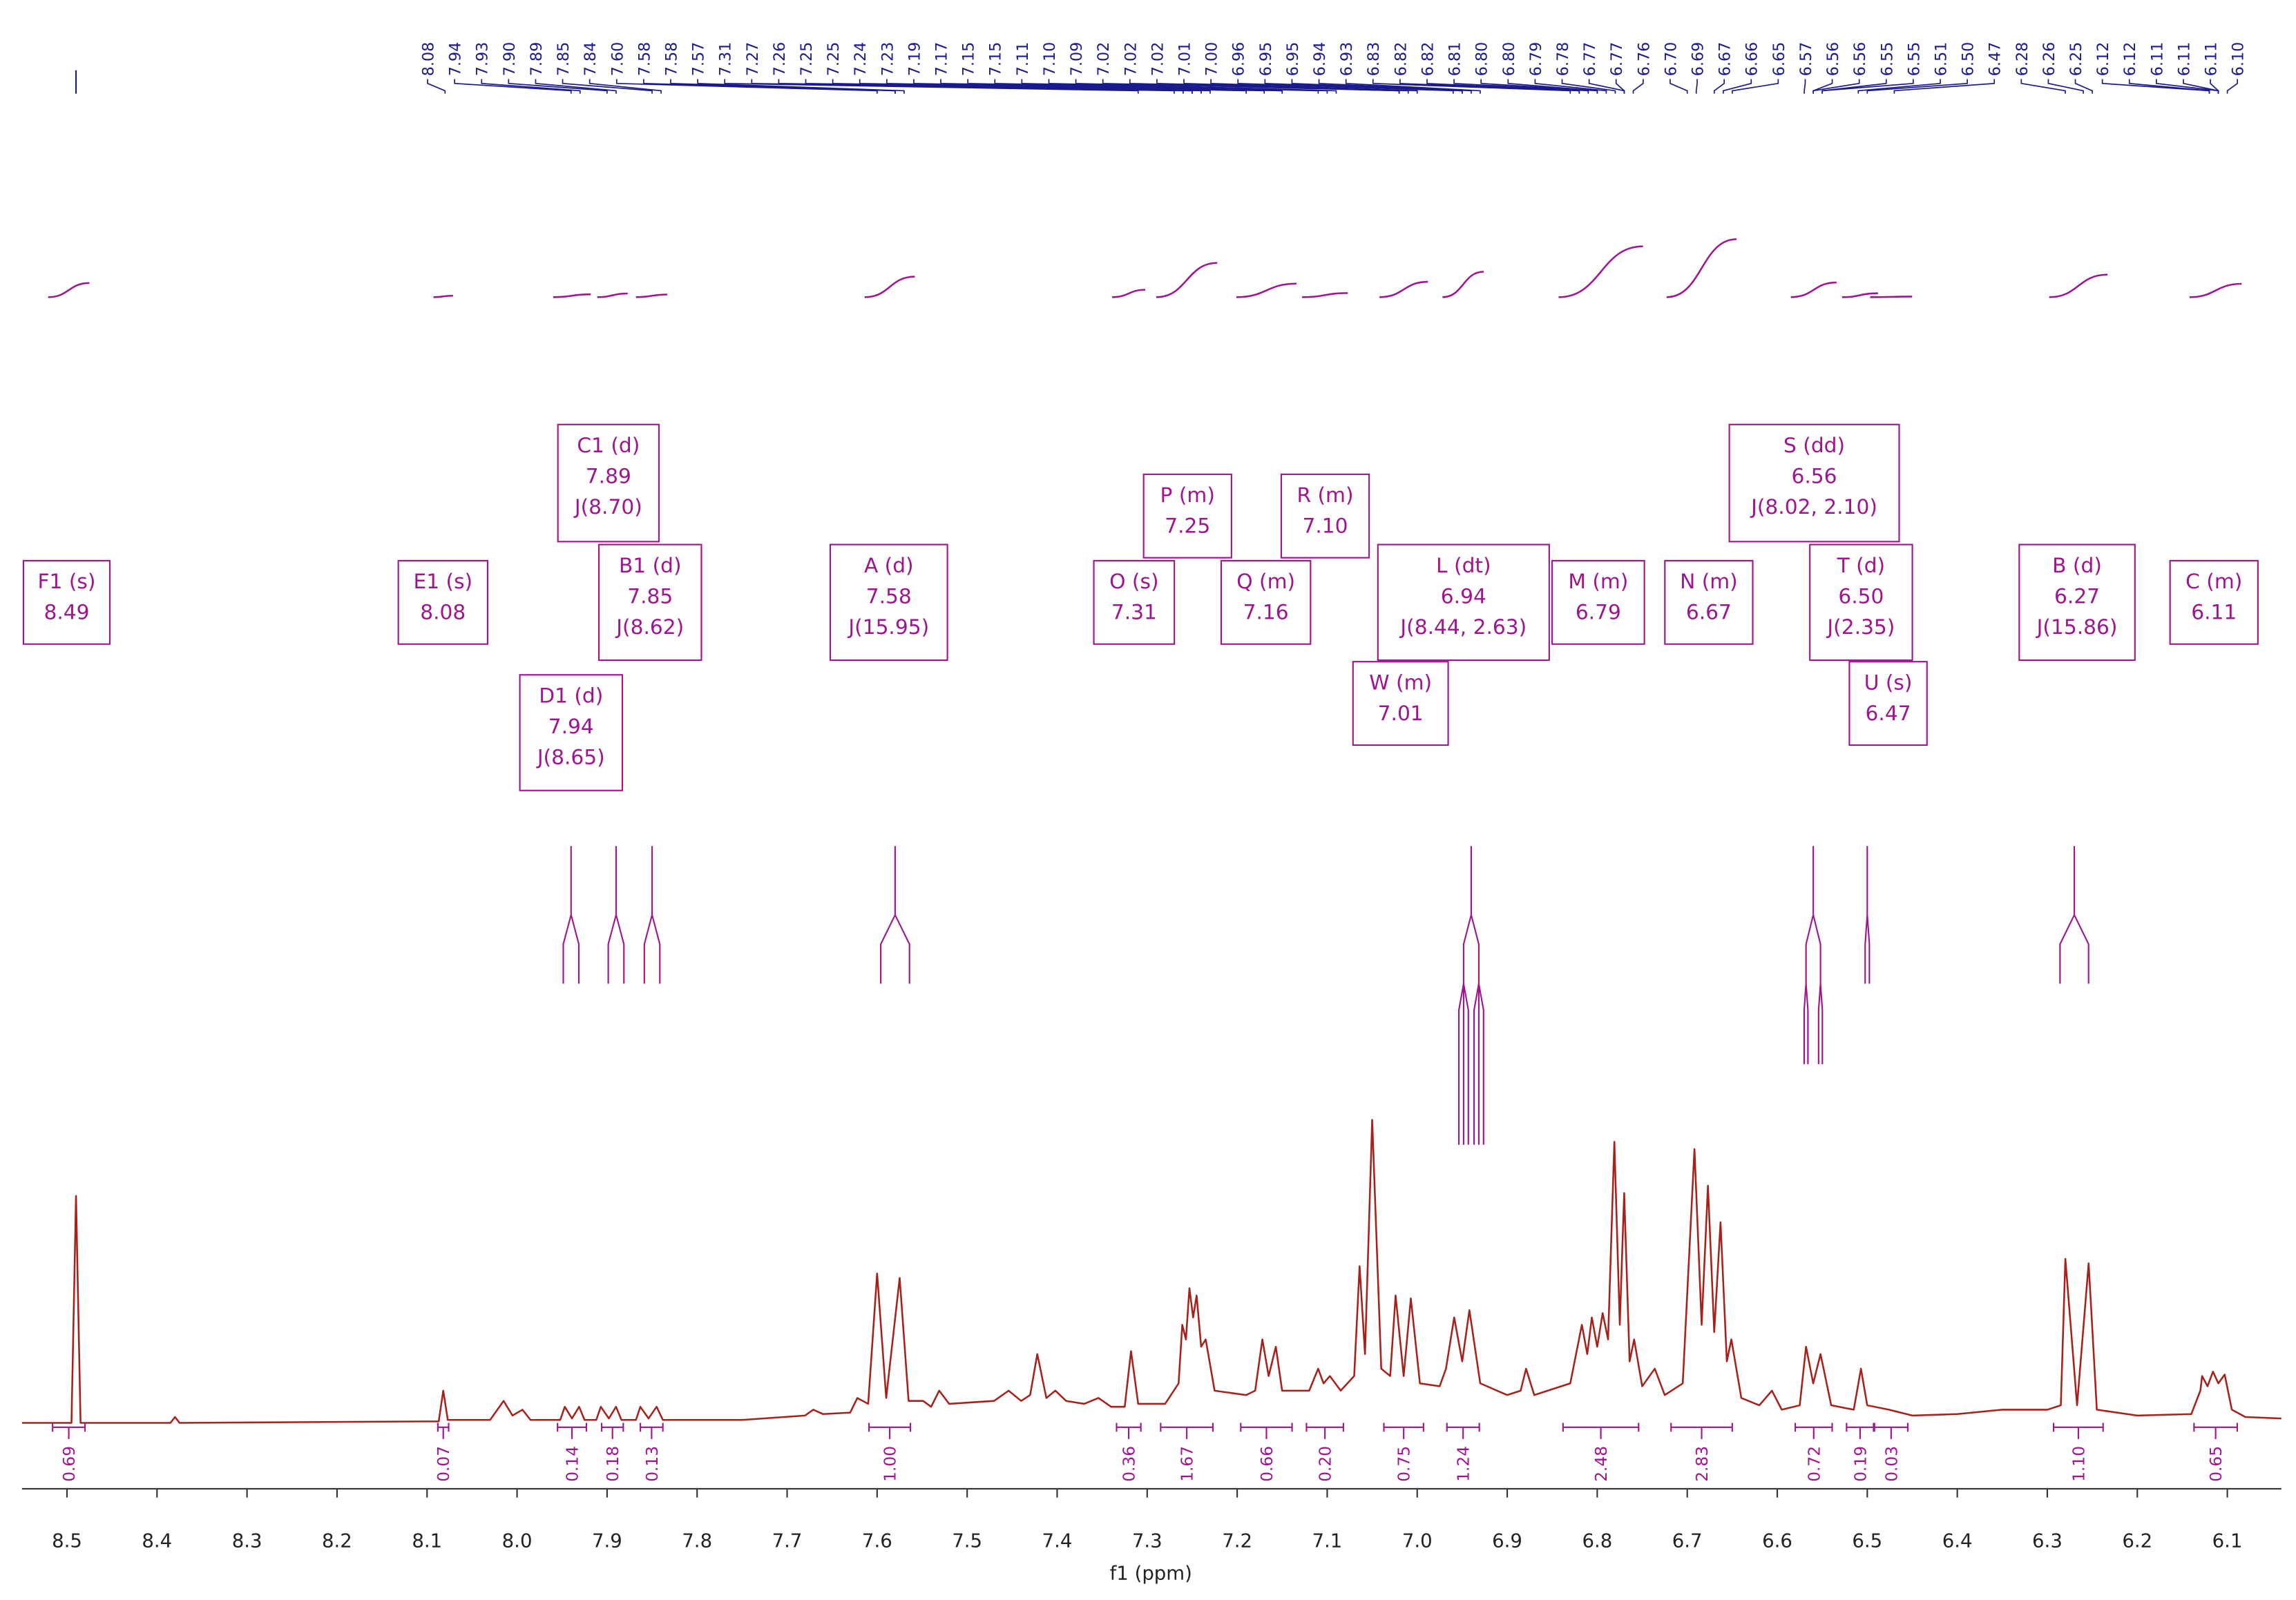 The width and height of the screenshot is (2296, 1600). I want to click on multiplet-shift: 6.56, so click(1814, 476).